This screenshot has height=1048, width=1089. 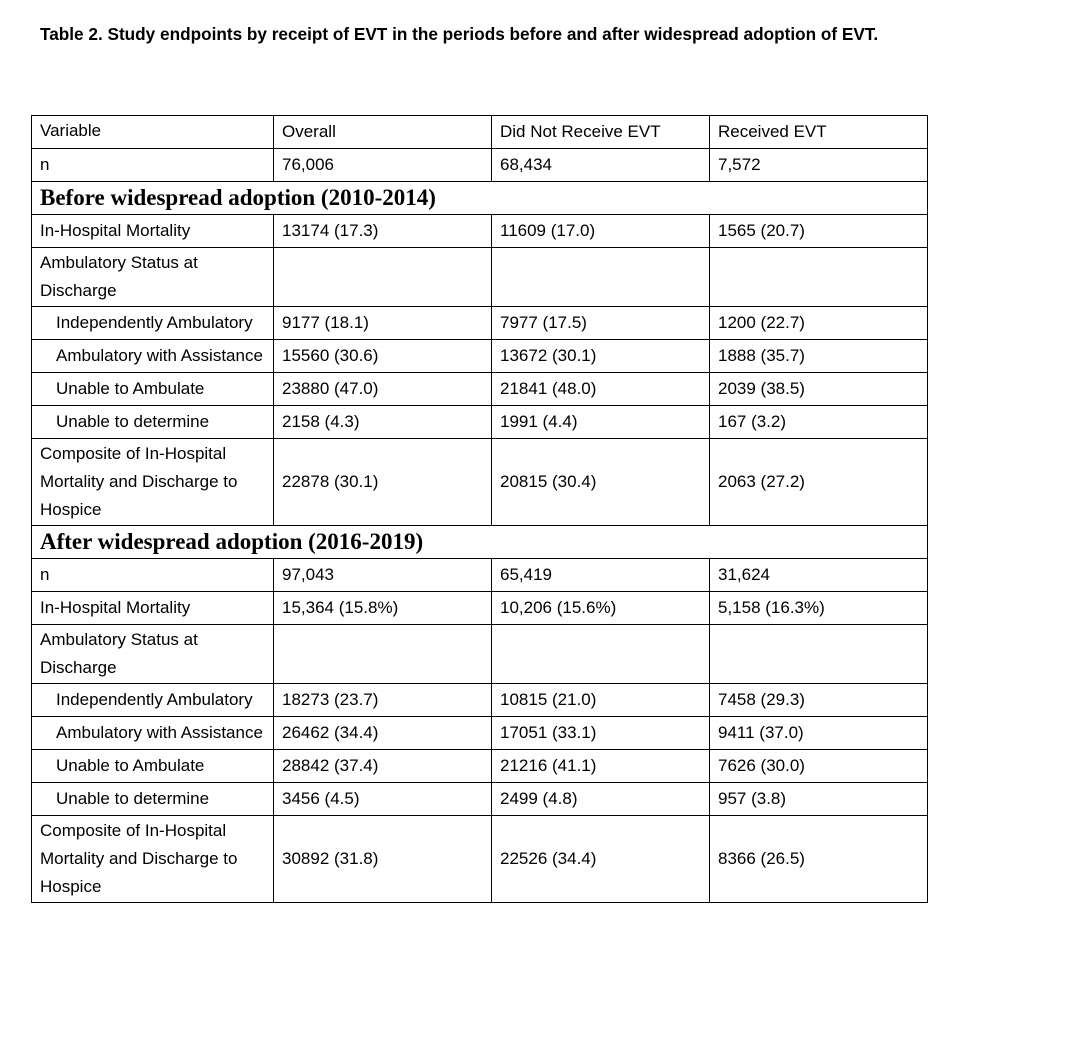 I want to click on section-row: After widespread adoption (2016-2019), so click(x=479, y=542).